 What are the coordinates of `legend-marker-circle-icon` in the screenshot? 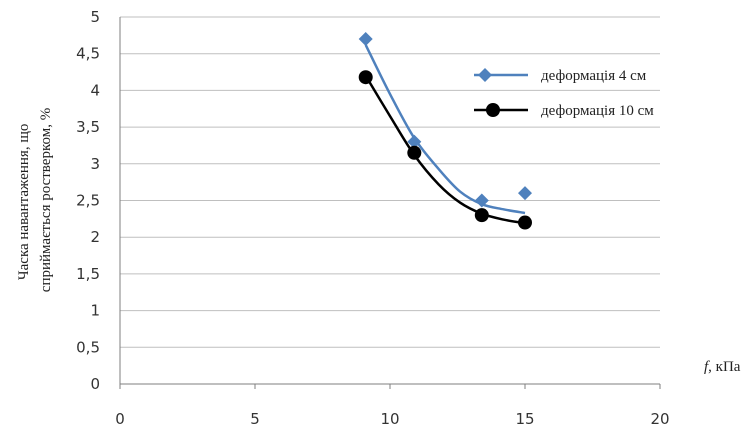 It's located at (493, 110).